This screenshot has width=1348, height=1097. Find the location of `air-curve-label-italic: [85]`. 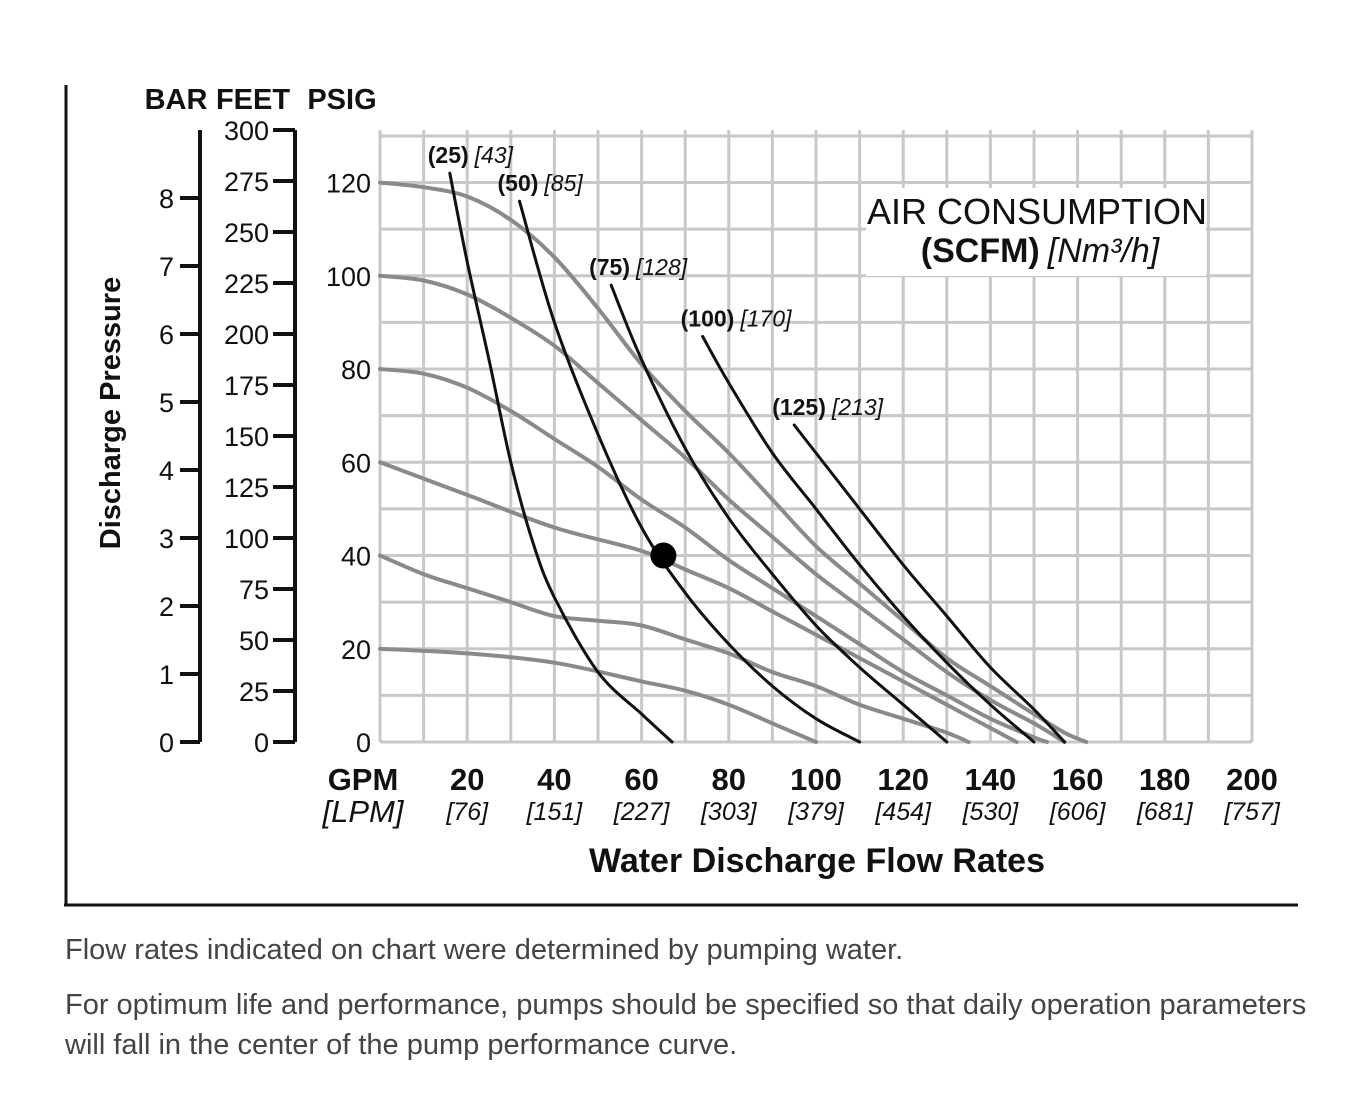

air-curve-label-italic: [85] is located at coordinates (563, 183).